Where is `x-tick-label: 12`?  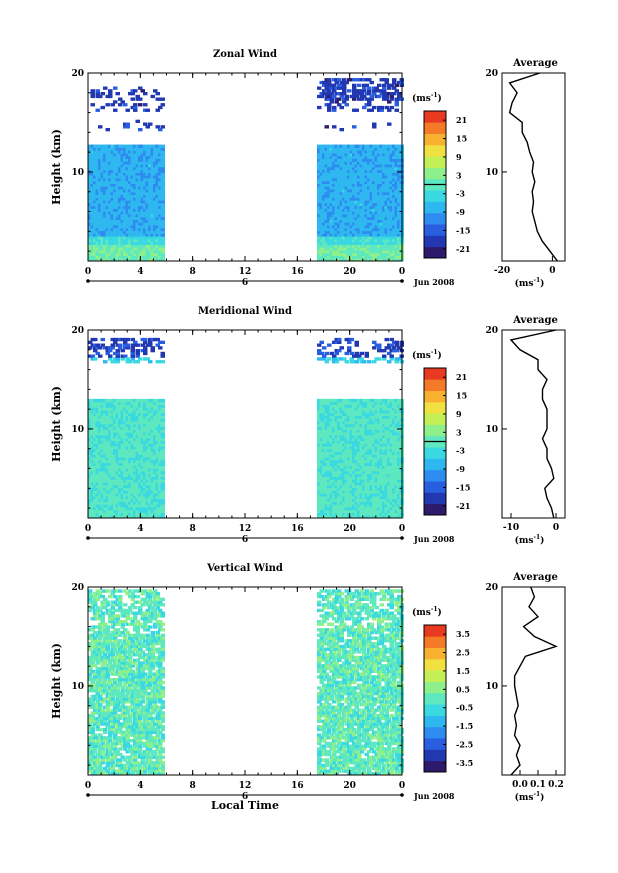
x-tick-label: 12 is located at coordinates (245, 272).